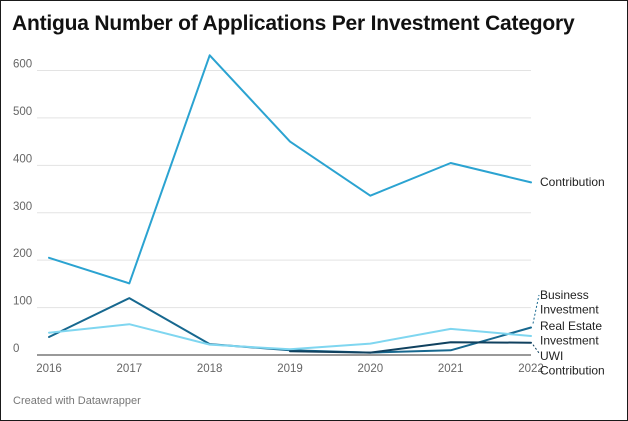  I want to click on x-tick-label: 2016, so click(49, 369).